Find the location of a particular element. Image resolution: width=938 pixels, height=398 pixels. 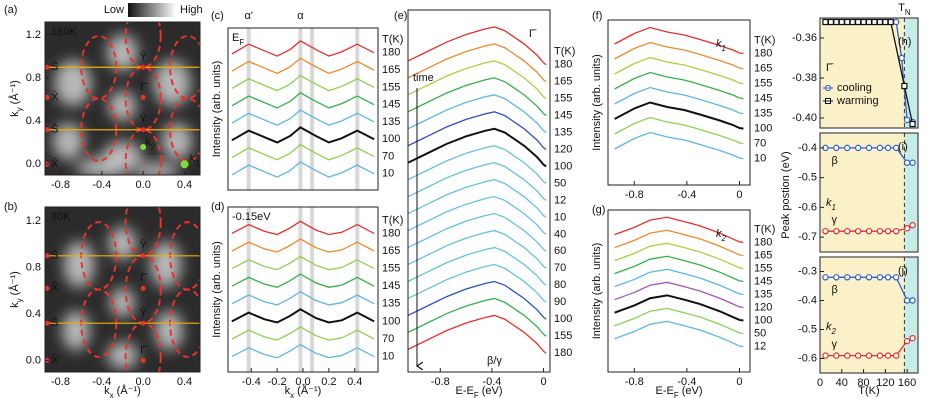

series-label: 100 is located at coordinates (391, 139).